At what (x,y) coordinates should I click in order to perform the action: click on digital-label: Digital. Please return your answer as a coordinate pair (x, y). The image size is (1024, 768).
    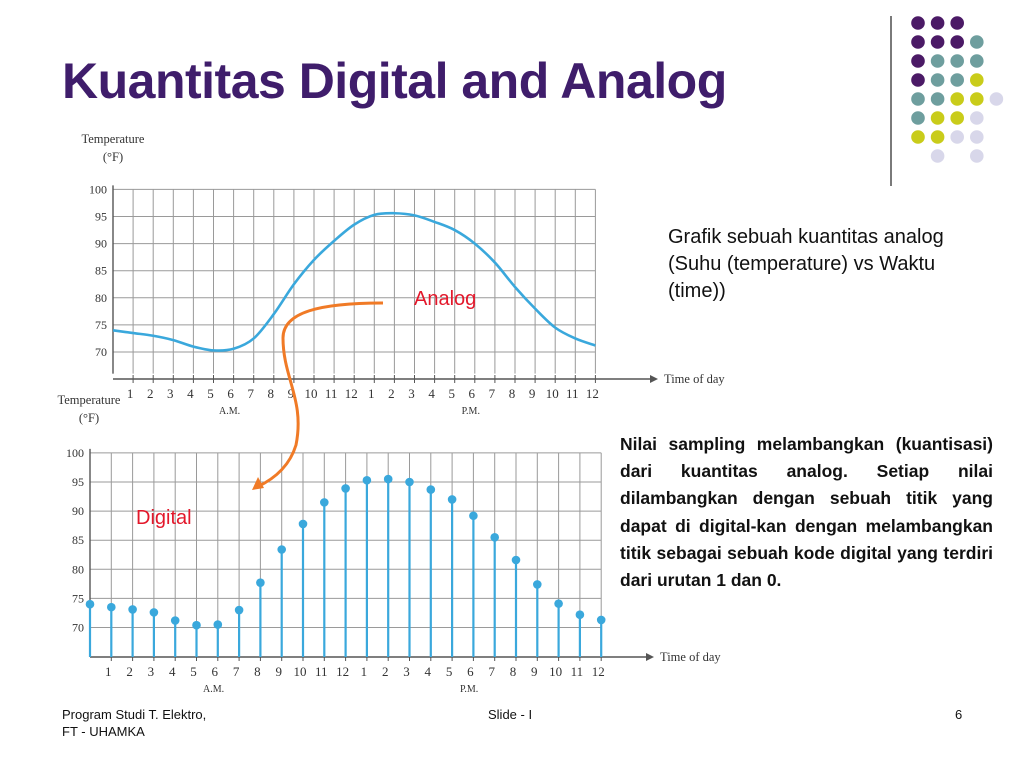
    Looking at the image, I should click on (164, 518).